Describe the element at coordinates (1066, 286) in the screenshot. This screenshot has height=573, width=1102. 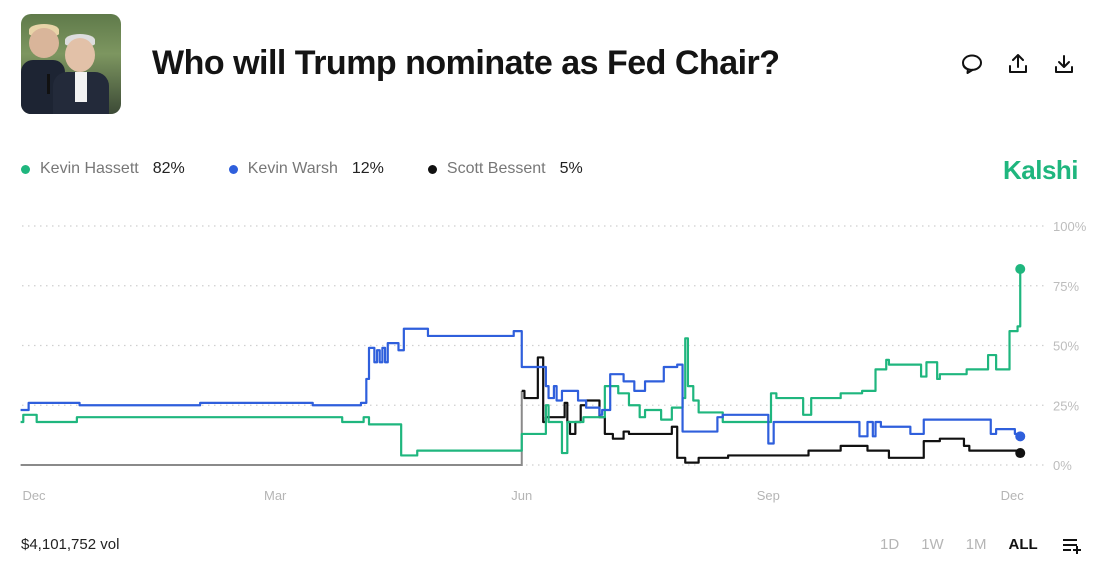
I see `y-tick-label: 75%` at that location.